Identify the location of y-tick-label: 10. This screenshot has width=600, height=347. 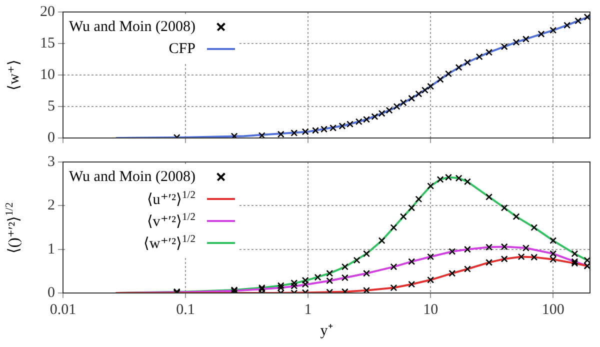
(47, 74).